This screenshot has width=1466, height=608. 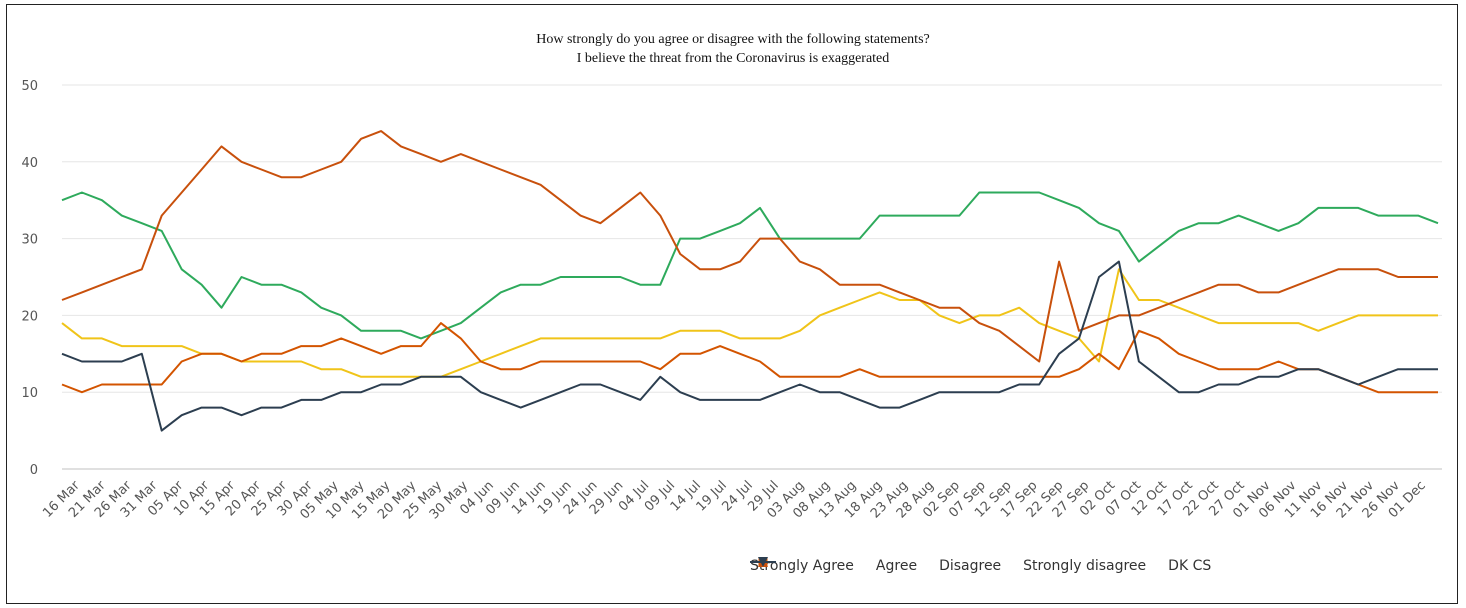 I want to click on legend-item: Strongly disagree, so click(x=948, y=565).